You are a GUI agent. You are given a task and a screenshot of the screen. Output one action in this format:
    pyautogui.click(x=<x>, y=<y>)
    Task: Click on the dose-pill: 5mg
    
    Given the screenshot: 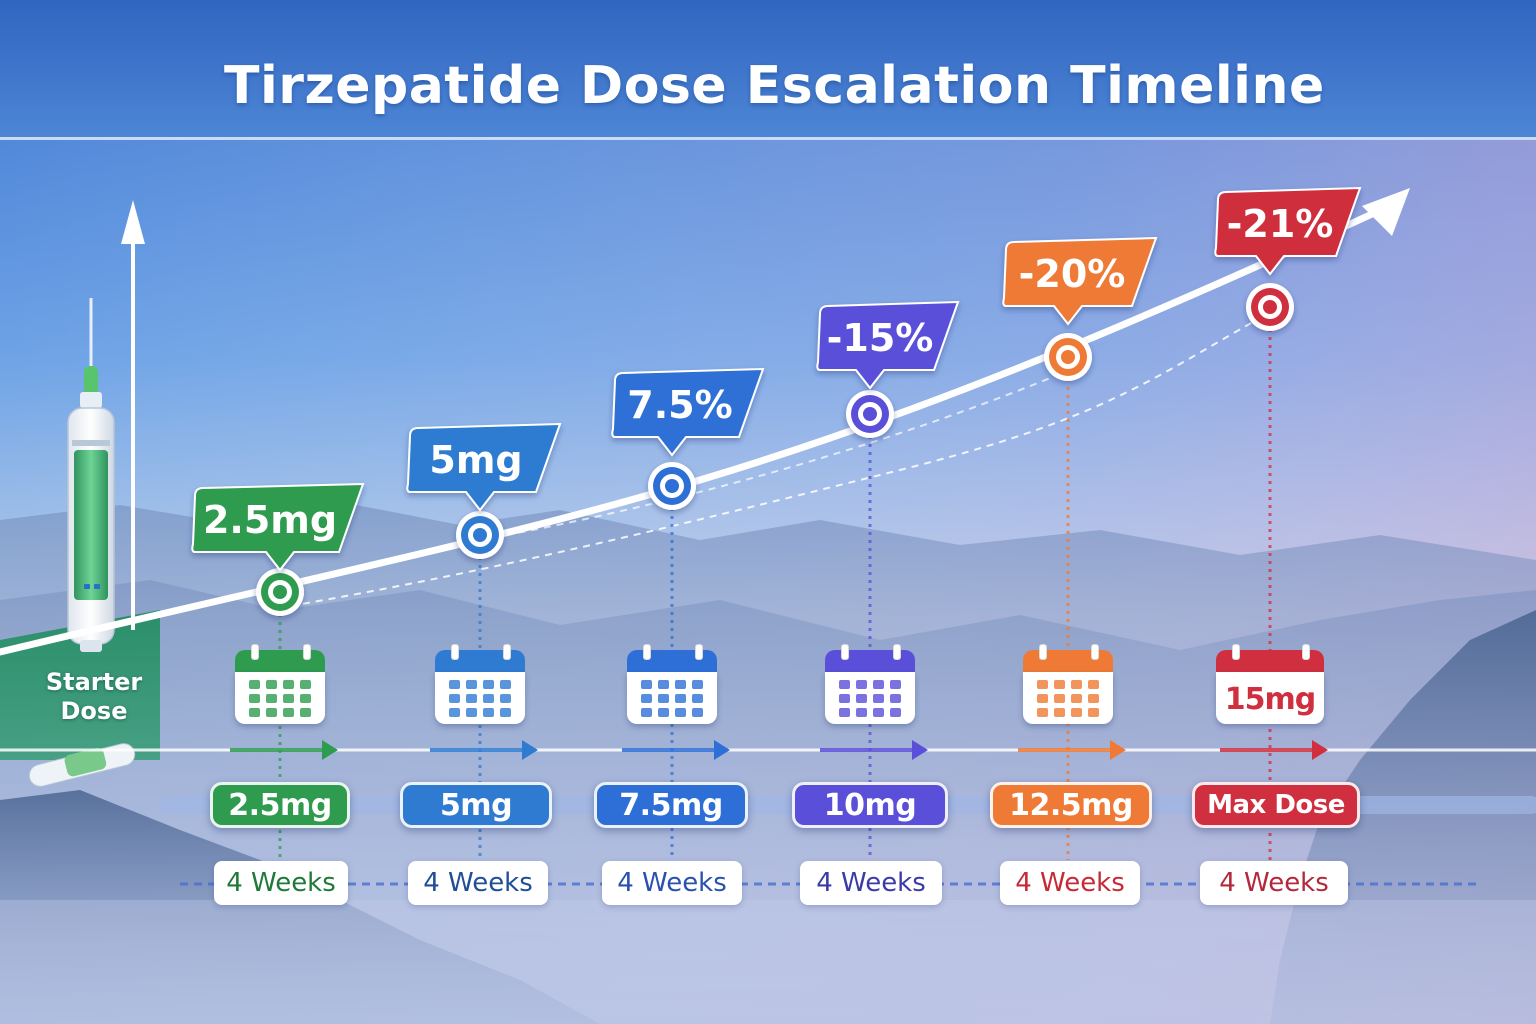 What is the action you would take?
    pyautogui.click(x=476, y=805)
    